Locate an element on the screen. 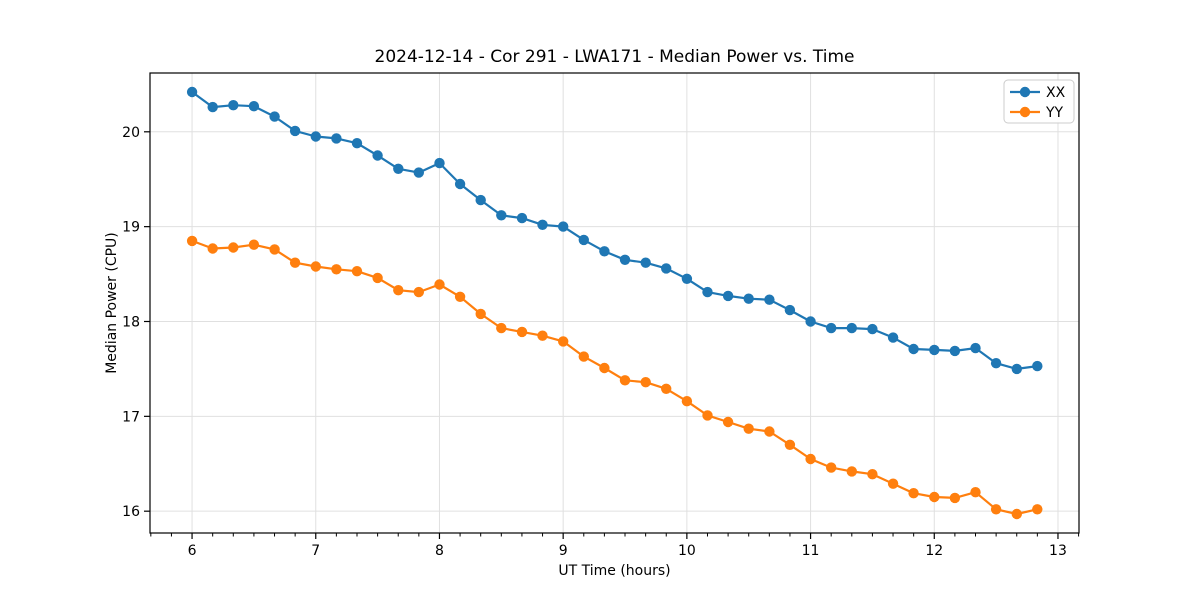 Image resolution: width=1200 pixels, height=600 pixels. y-tick-label-19: 19 is located at coordinates (131, 228).